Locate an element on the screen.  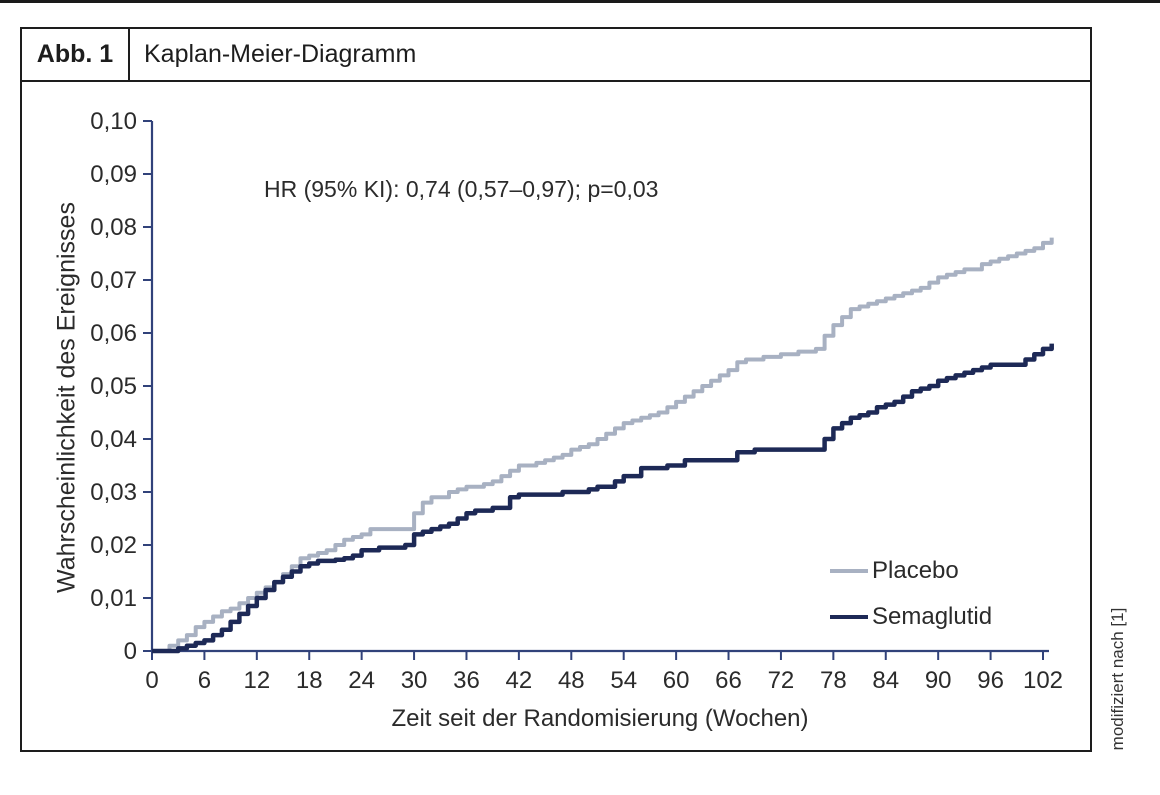
x-axis-title: Zeit seit der Randomisierung (Wochen) is located at coordinates (600, 718).